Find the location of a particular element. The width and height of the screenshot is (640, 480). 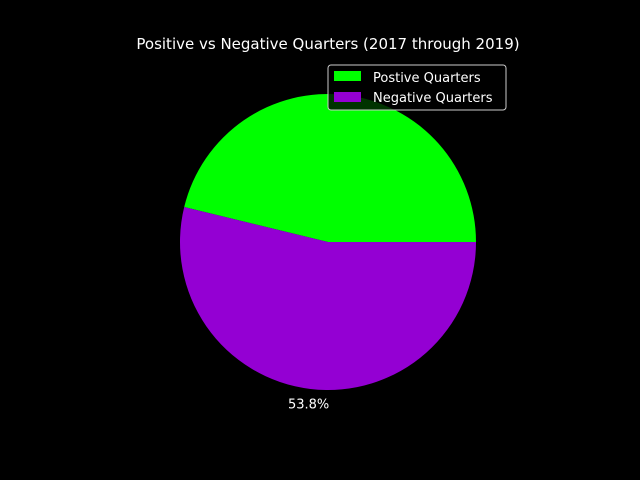

pie-slice-postive-quarters is located at coordinates (330, 167).